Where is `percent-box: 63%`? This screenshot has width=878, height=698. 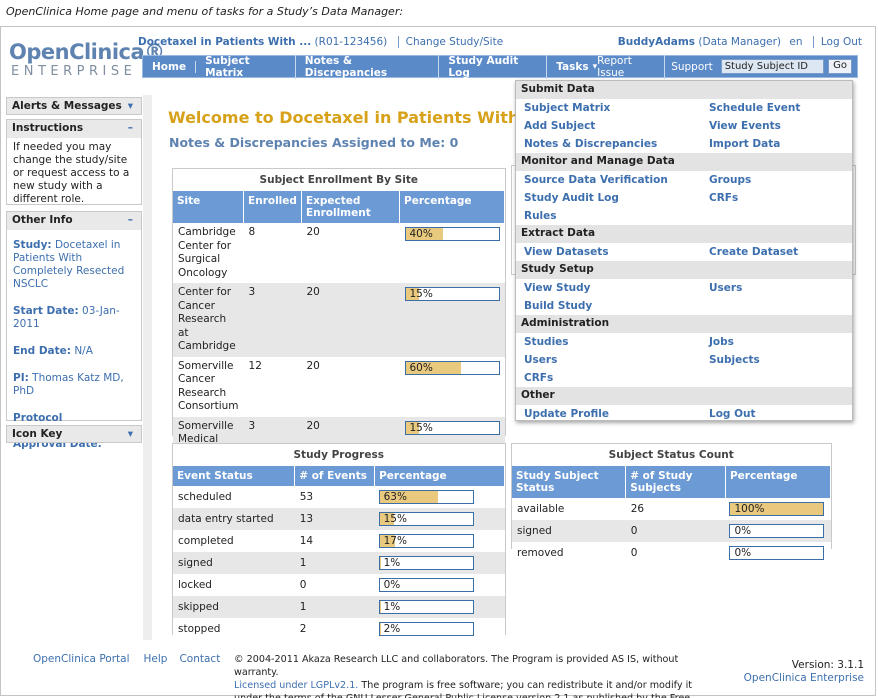 percent-box: 63% is located at coordinates (426, 497).